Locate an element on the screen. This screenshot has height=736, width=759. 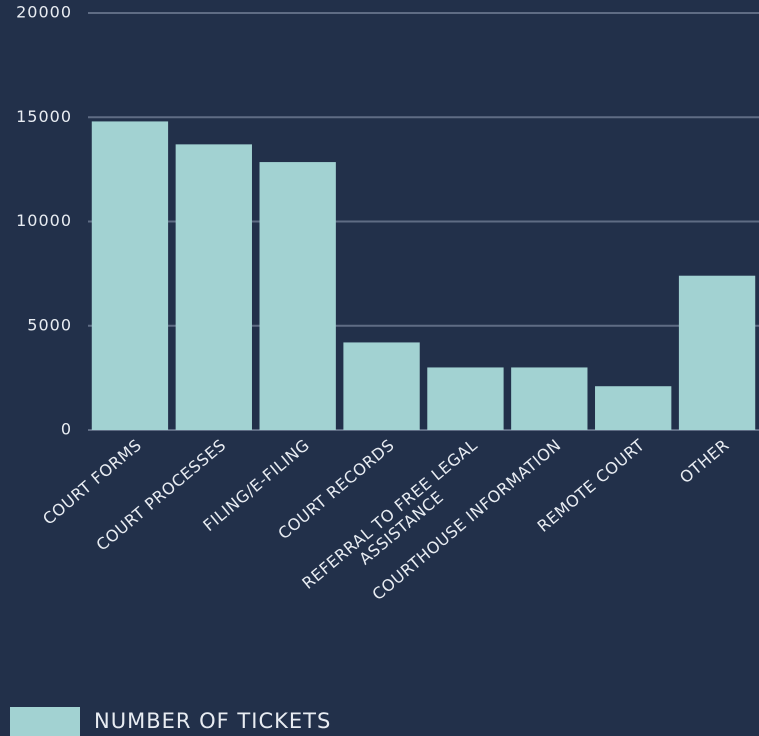
y-tick-label: 20000 is located at coordinates (44, 12).